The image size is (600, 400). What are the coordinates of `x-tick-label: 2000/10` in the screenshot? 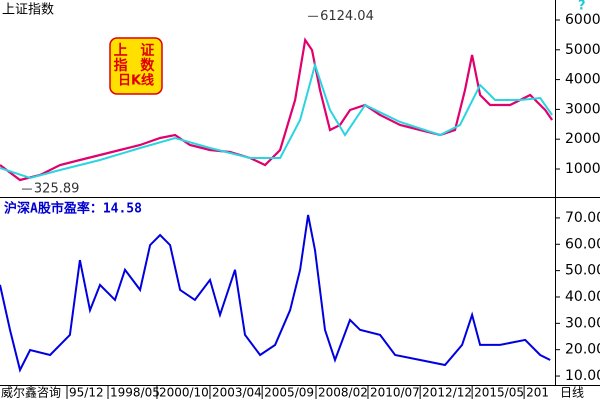 It's located at (184, 393).